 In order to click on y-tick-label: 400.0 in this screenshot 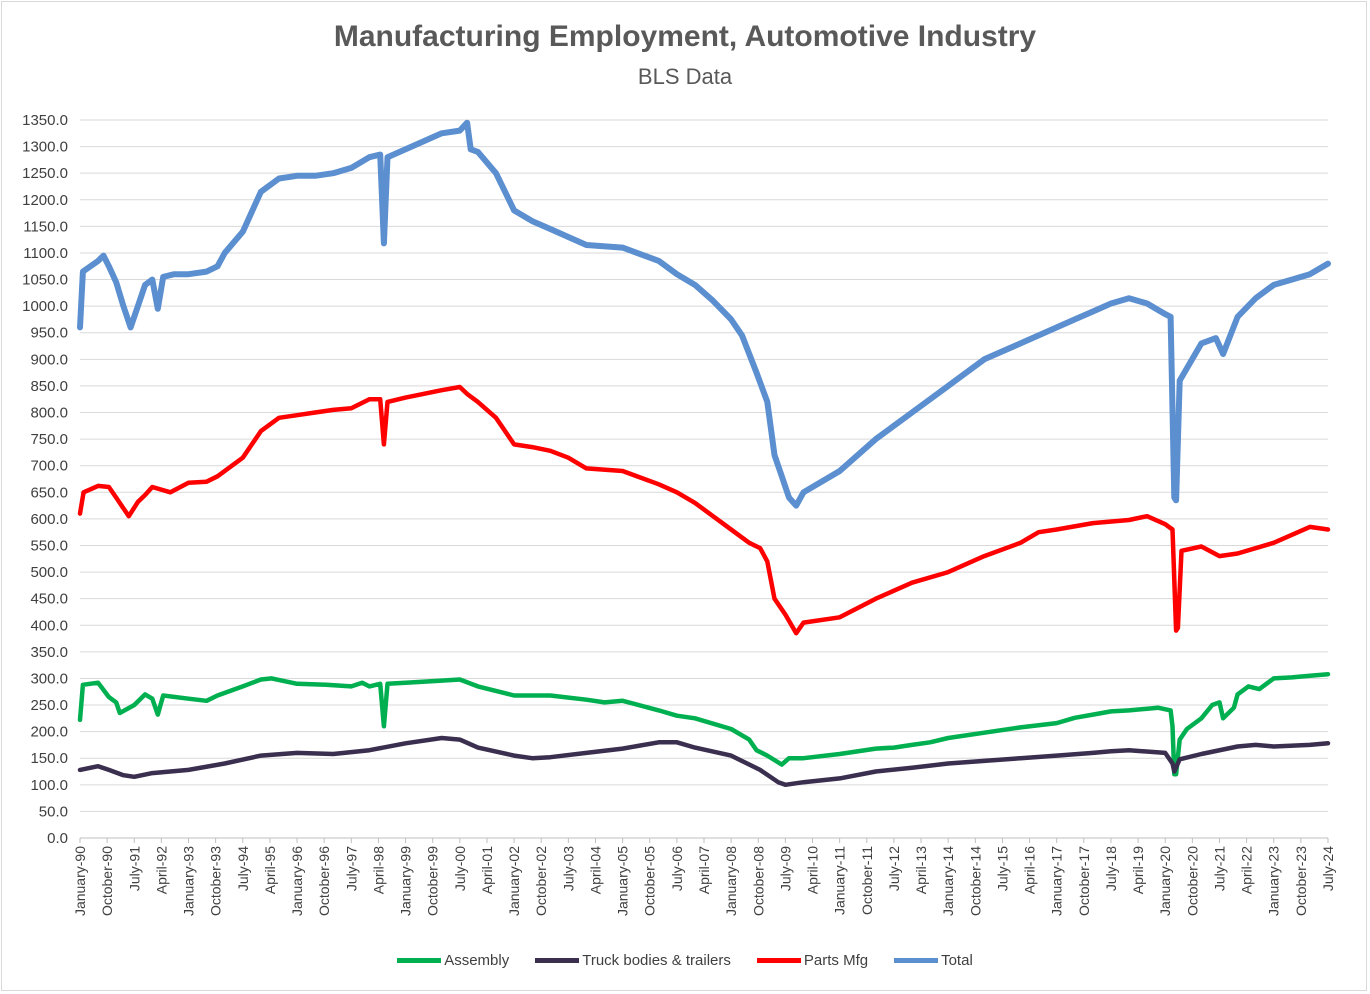, I will do `click(49, 625)`.